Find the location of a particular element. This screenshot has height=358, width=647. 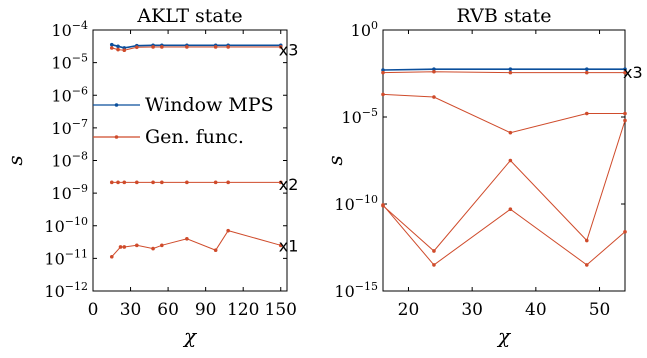

legend-entry-label: Gen. func. is located at coordinates (194, 137).